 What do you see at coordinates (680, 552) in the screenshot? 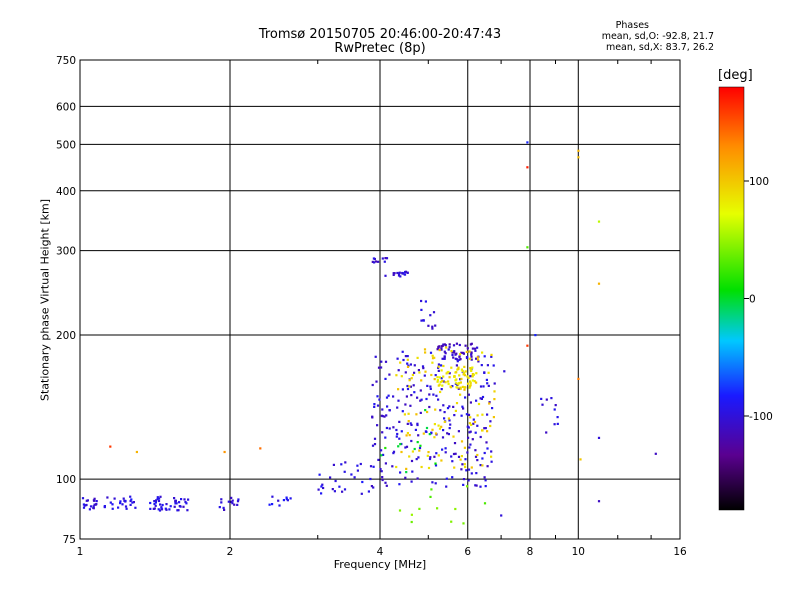
I see `x-tick-label: 16` at bounding box center [680, 552].